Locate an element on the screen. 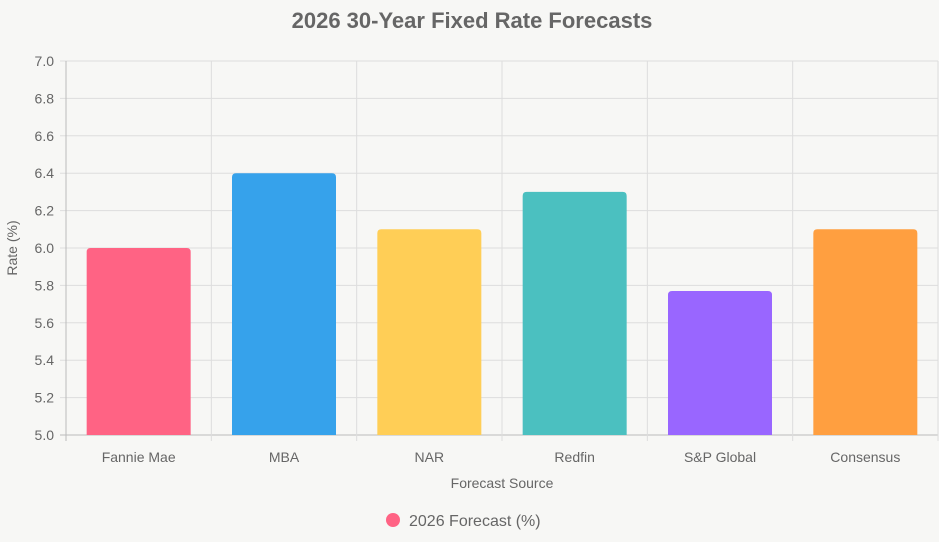  y-tick-label: 6.4 is located at coordinates (45, 173).